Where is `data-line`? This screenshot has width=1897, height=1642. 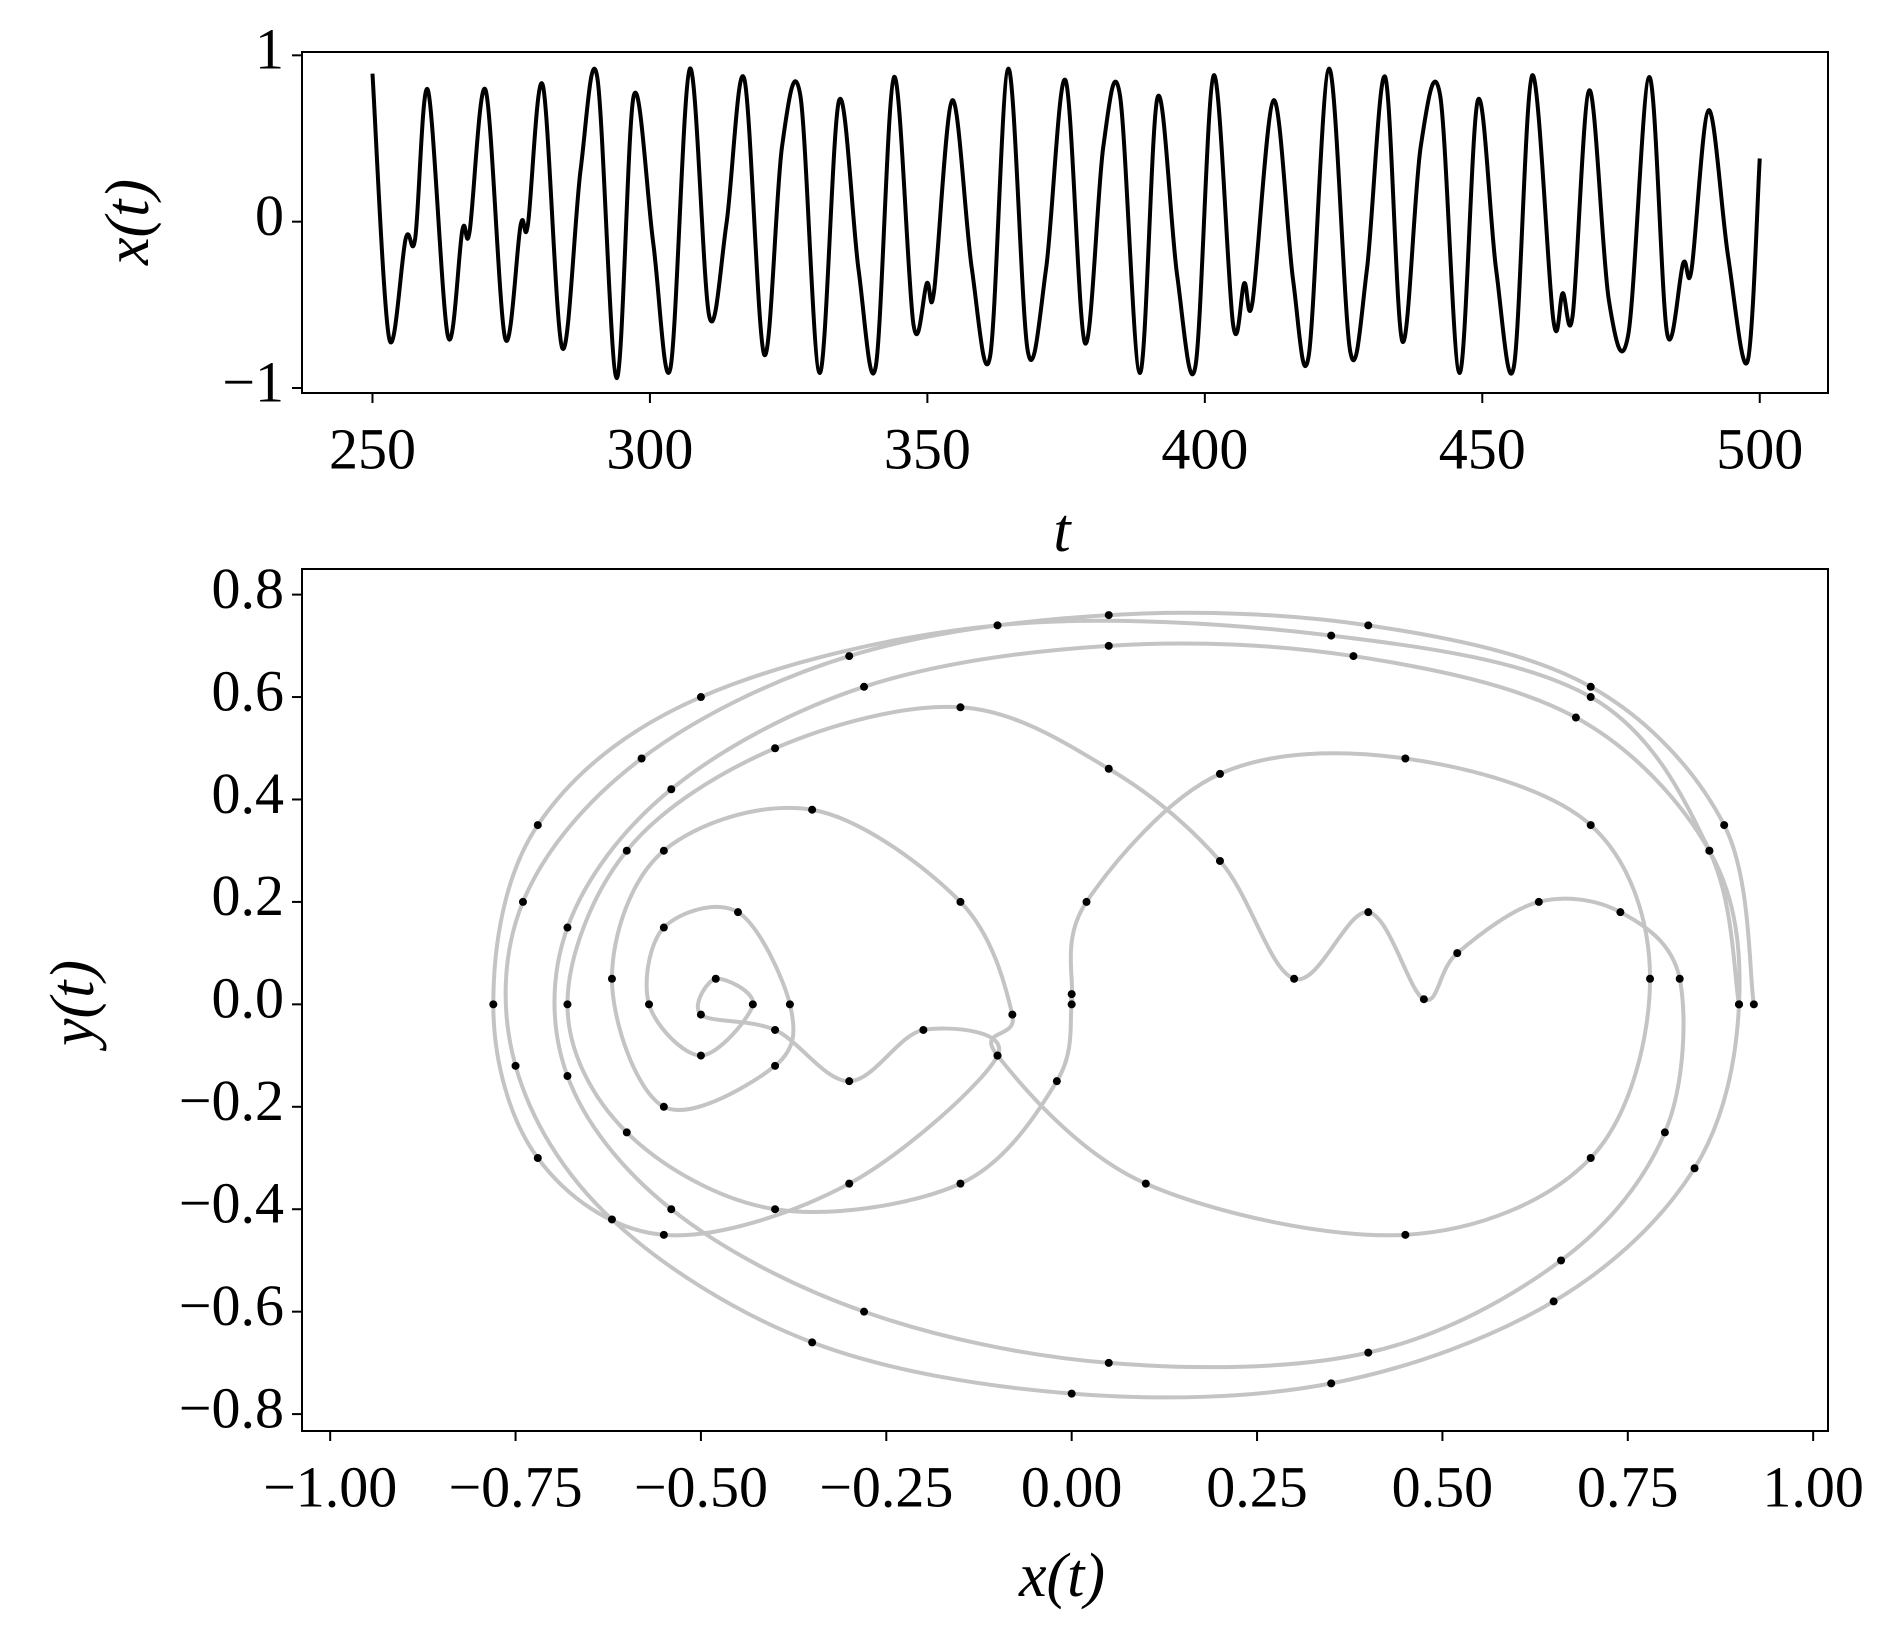 data-line is located at coordinates (1066, 223).